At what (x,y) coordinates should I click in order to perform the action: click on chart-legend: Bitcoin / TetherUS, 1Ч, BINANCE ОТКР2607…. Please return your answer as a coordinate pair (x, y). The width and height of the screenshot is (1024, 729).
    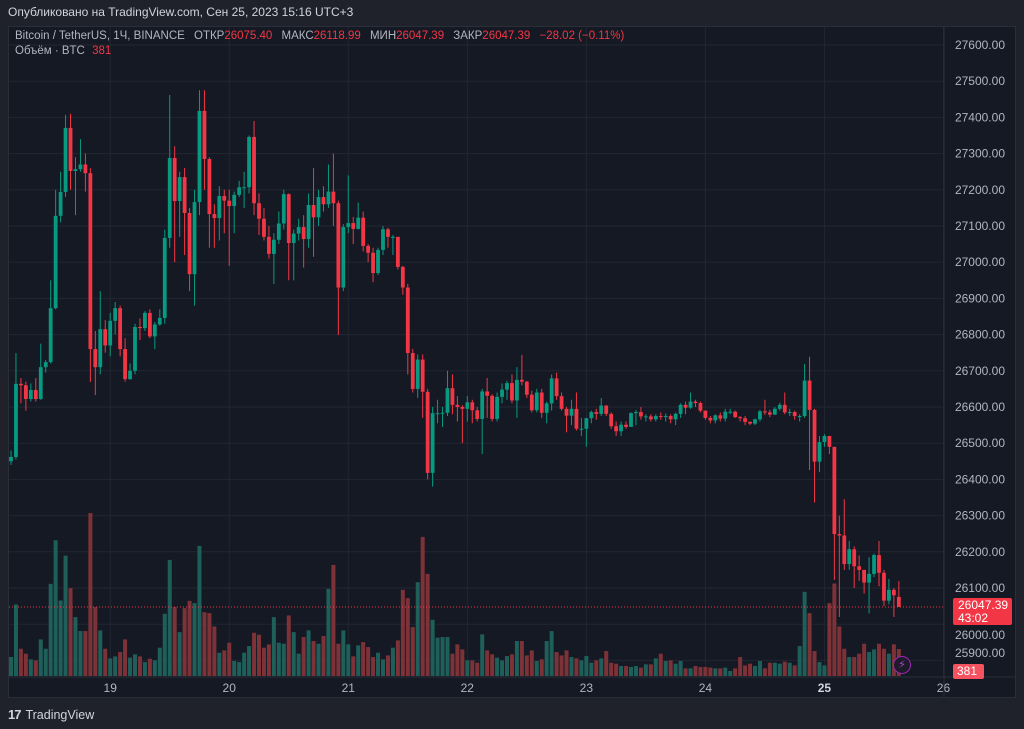
    Looking at the image, I should click on (319, 44).